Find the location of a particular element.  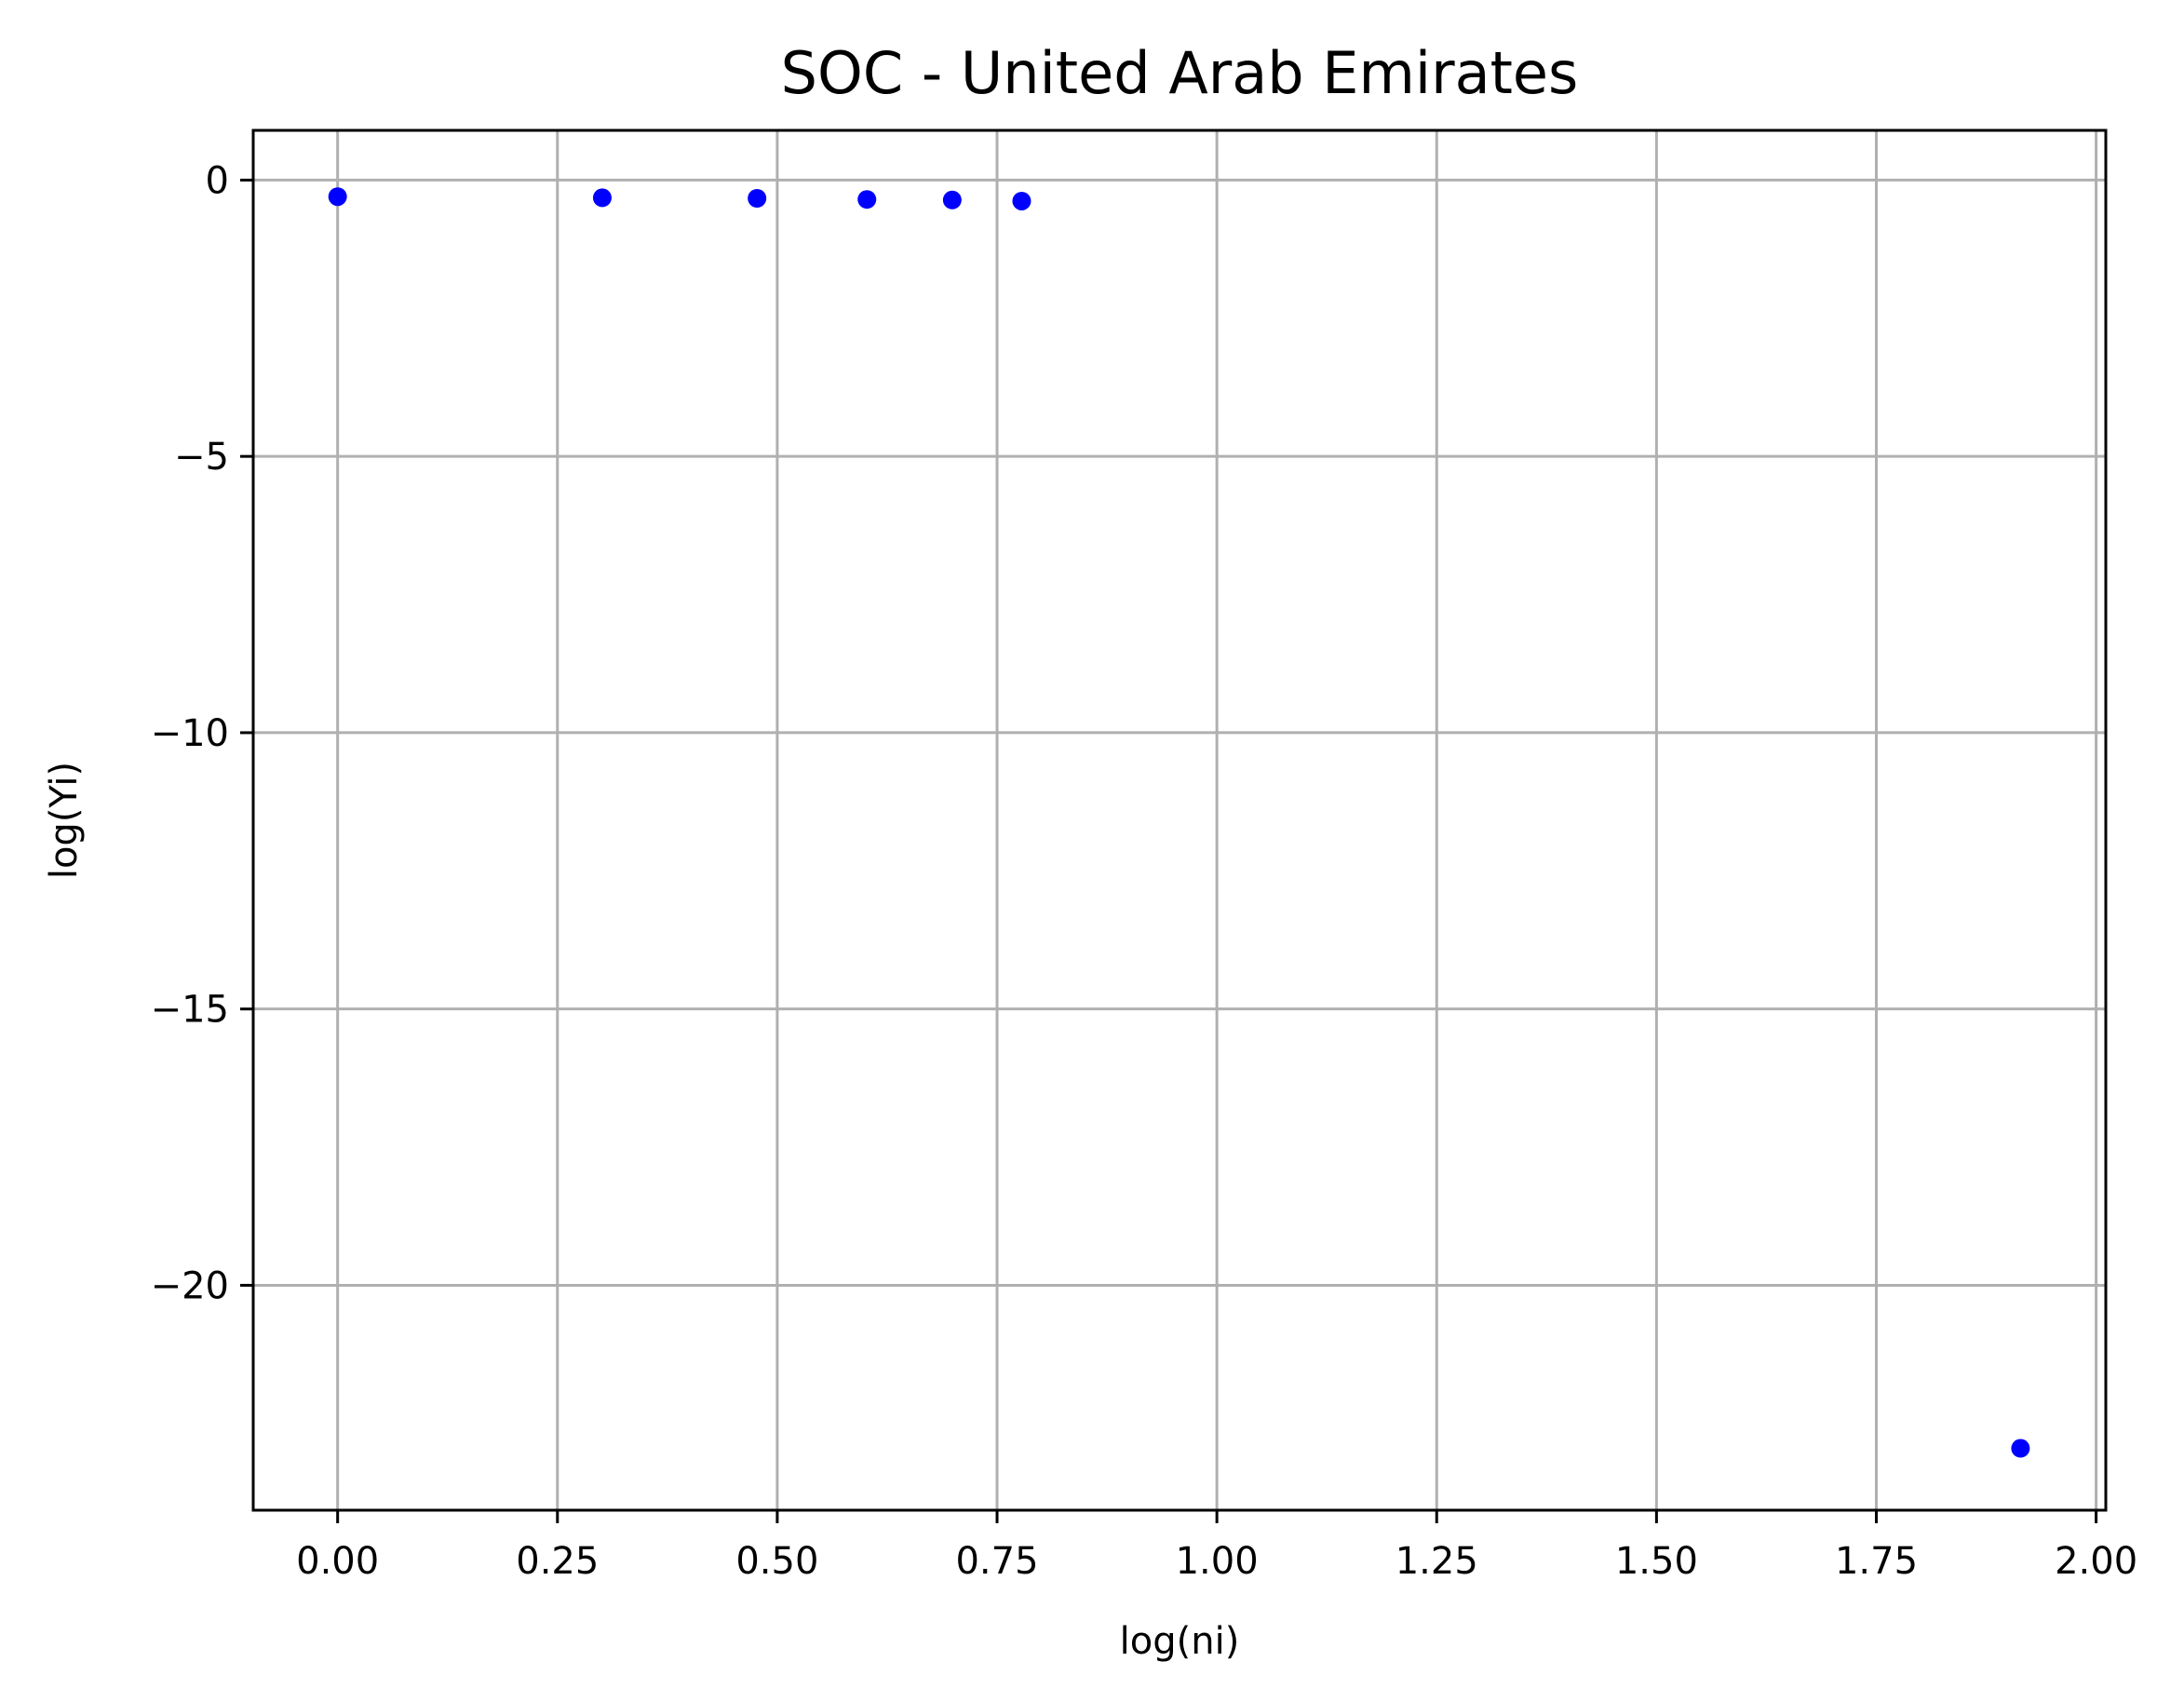

y-tick-label: −15 is located at coordinates (190, 1010).